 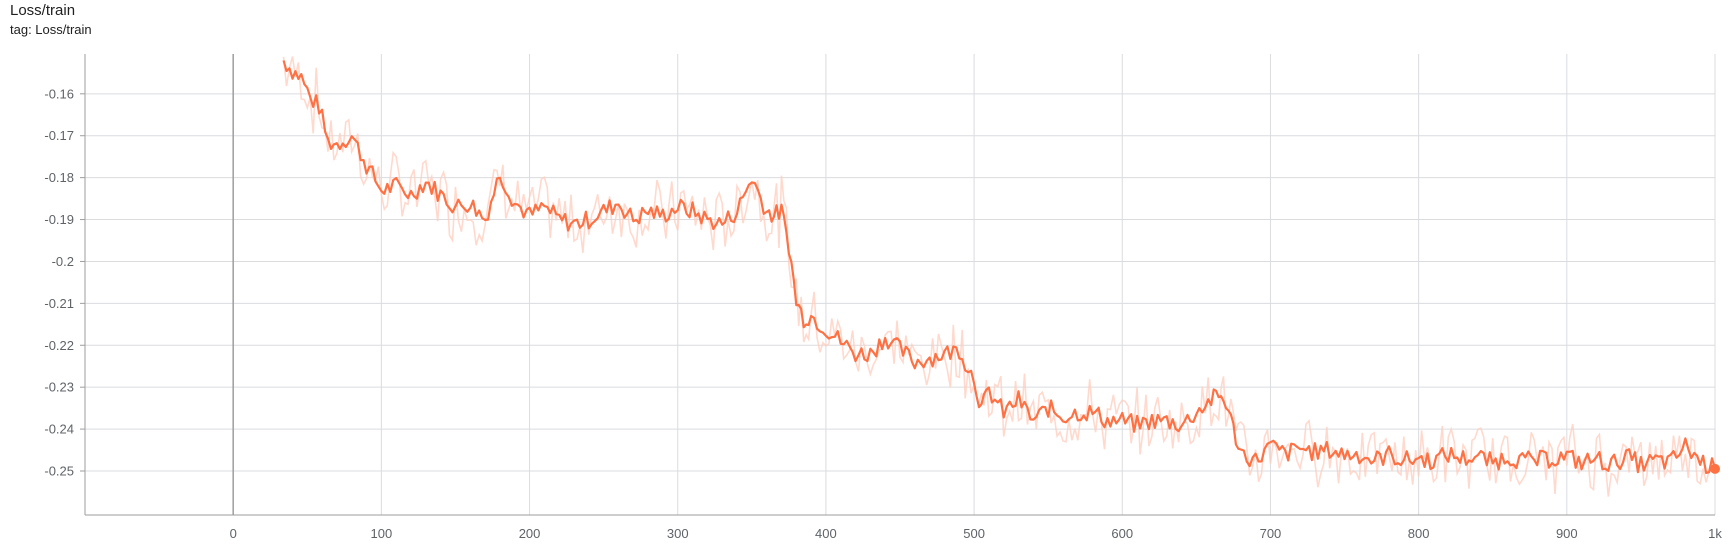 What do you see at coordinates (59, 470) in the screenshot?
I see `y-tick-label: -0.25` at bounding box center [59, 470].